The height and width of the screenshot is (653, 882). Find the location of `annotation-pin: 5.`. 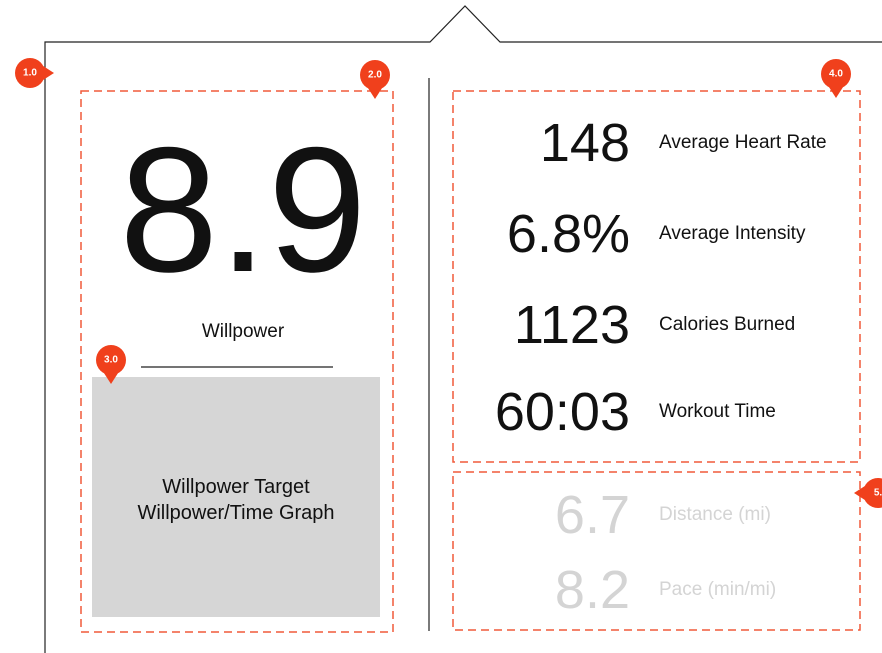

annotation-pin: 5. is located at coordinates (868, 493).